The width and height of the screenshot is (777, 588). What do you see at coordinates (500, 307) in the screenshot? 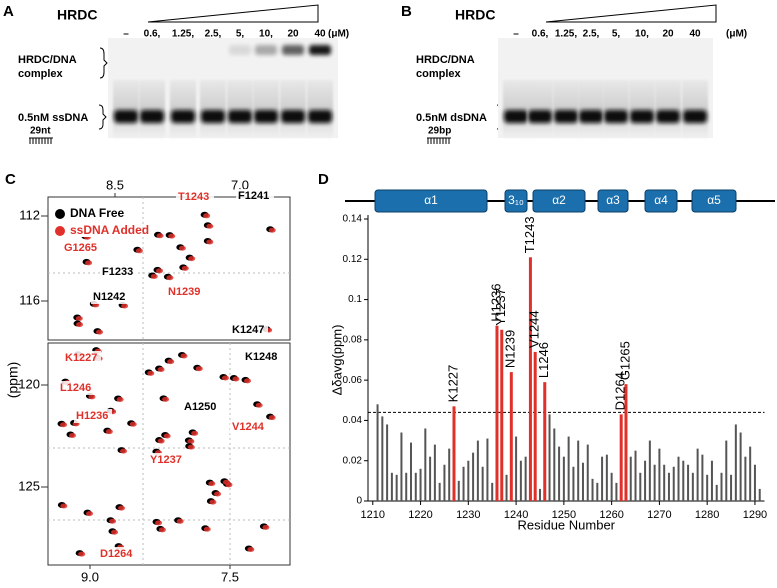
I see `bar-label: Y1237` at bounding box center [500, 307].